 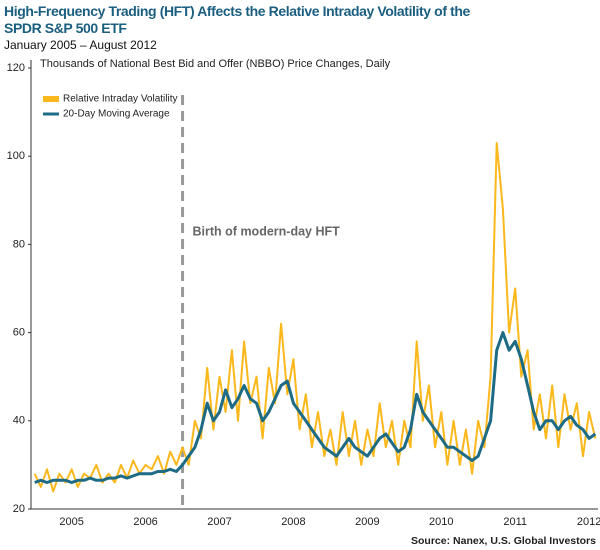 What do you see at coordinates (515, 522) in the screenshot?
I see `x-tick-label: 2011` at bounding box center [515, 522].